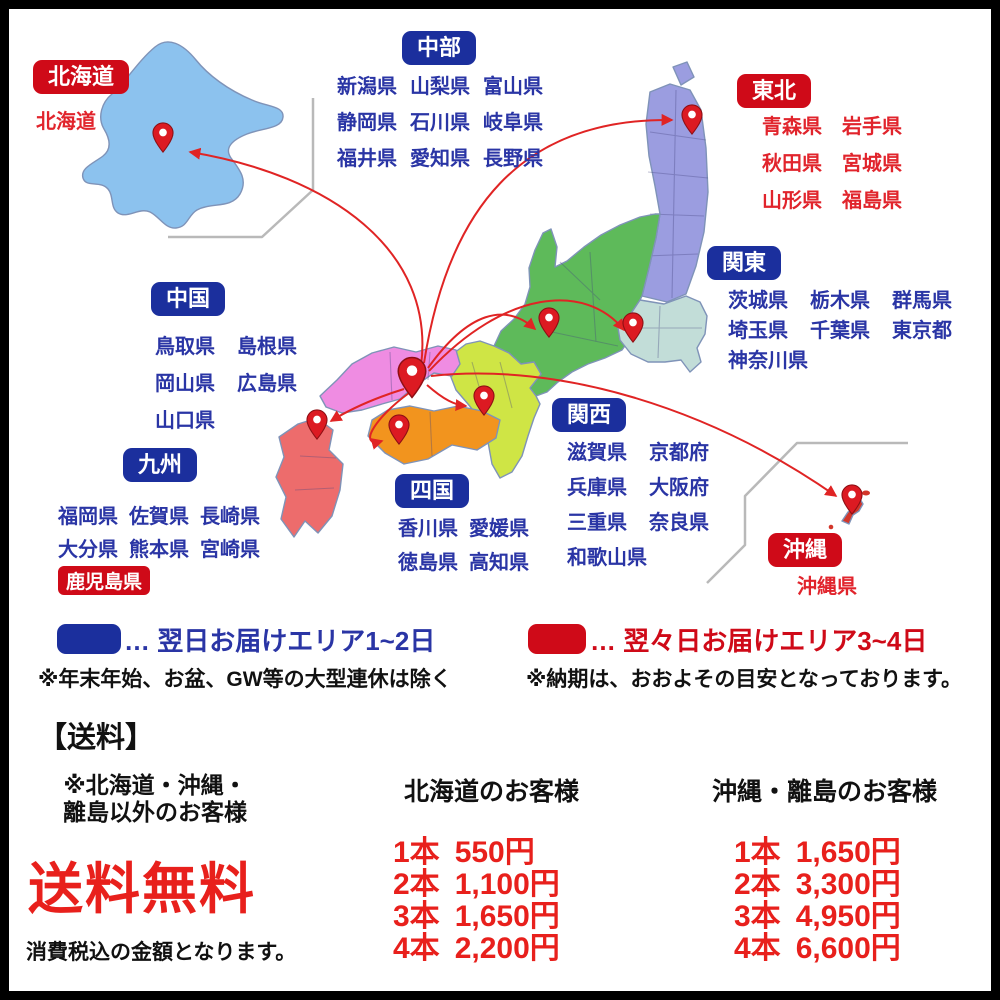 The image size is (1000, 1000). Describe the element at coordinates (758, 330) in the screenshot. I see `cell-label: 埼玉県` at that location.